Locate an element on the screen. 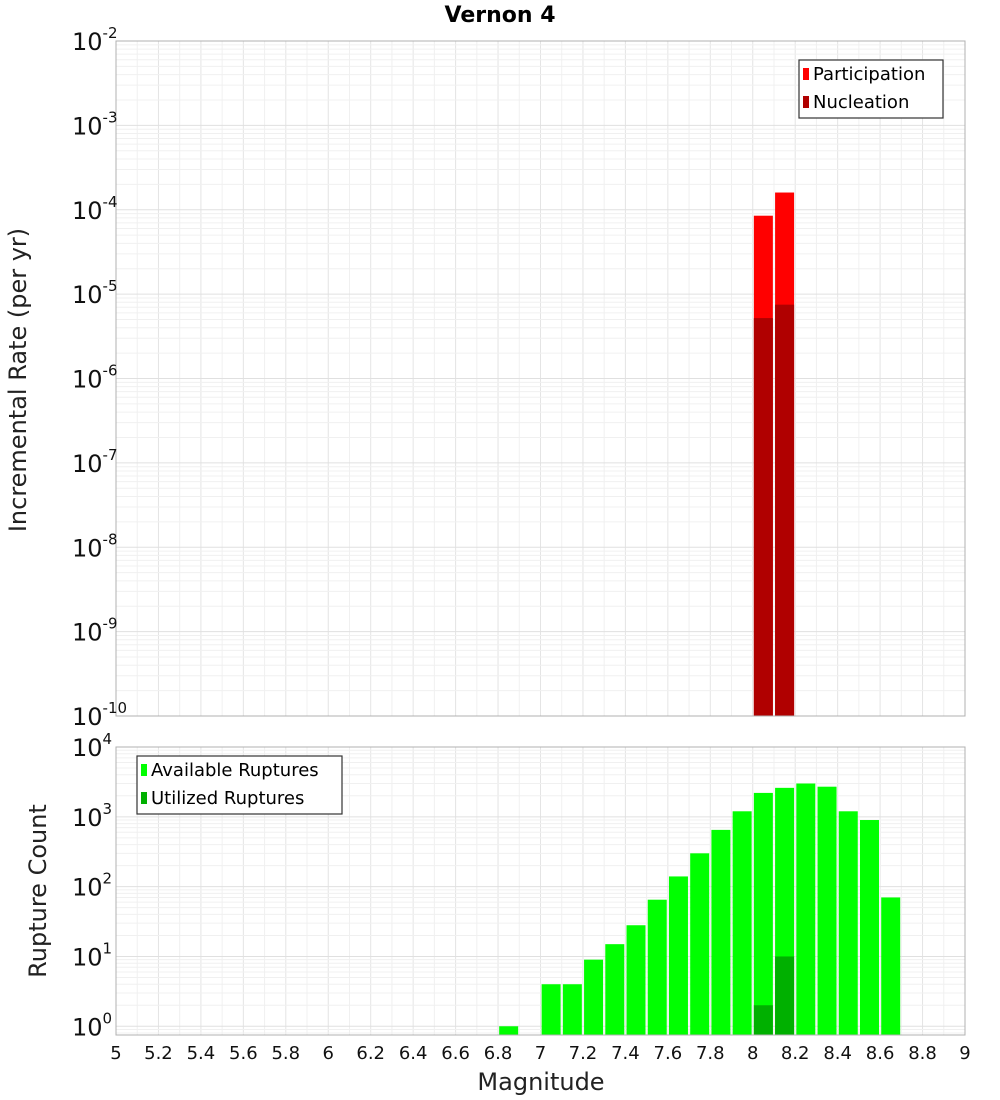 The width and height of the screenshot is (1000, 1100). top-y-tick-label: 10⁻¹⁰ is located at coordinates (99, 715).